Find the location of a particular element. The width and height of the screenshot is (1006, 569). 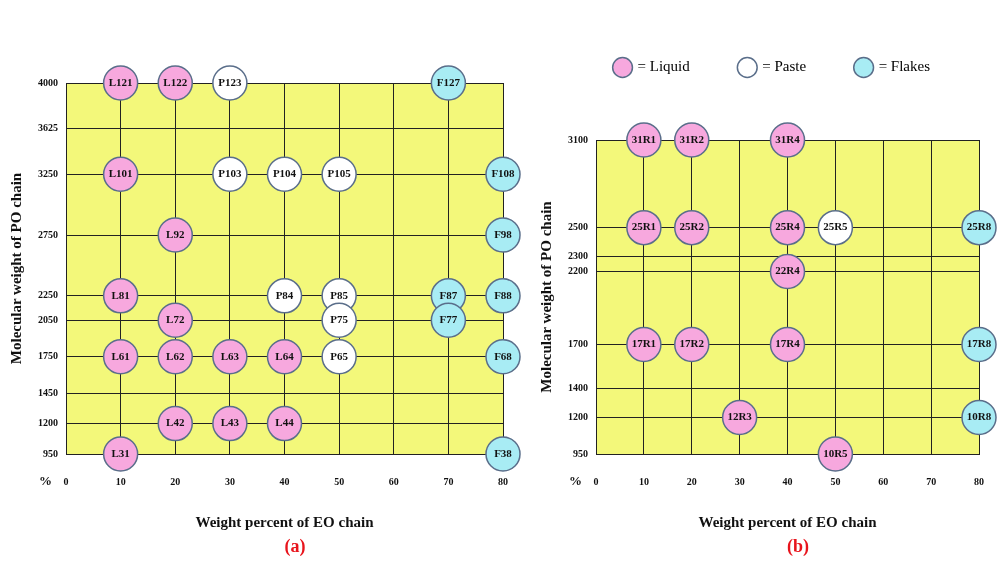

x-tick-label: 40 is located at coordinates (787, 481).